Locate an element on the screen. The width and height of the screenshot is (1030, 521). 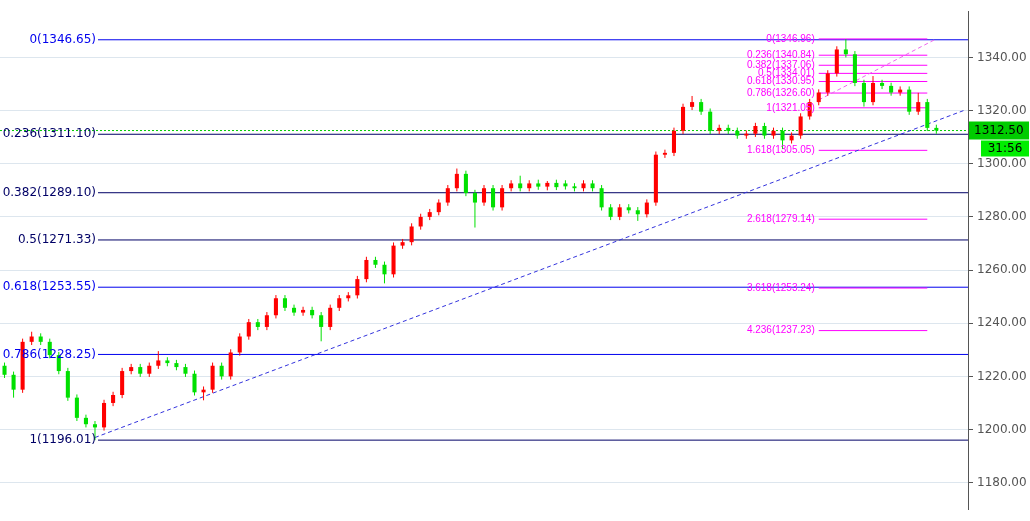
ref-line-label: 0.618(1253.55) is located at coordinates (49, 286).